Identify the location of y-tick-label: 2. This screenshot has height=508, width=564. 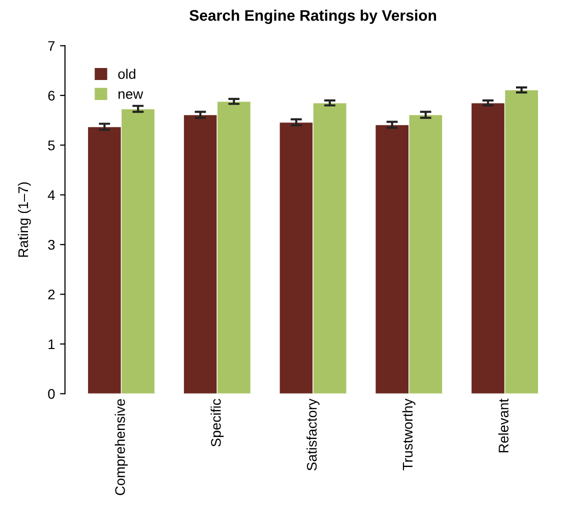
(51, 295).